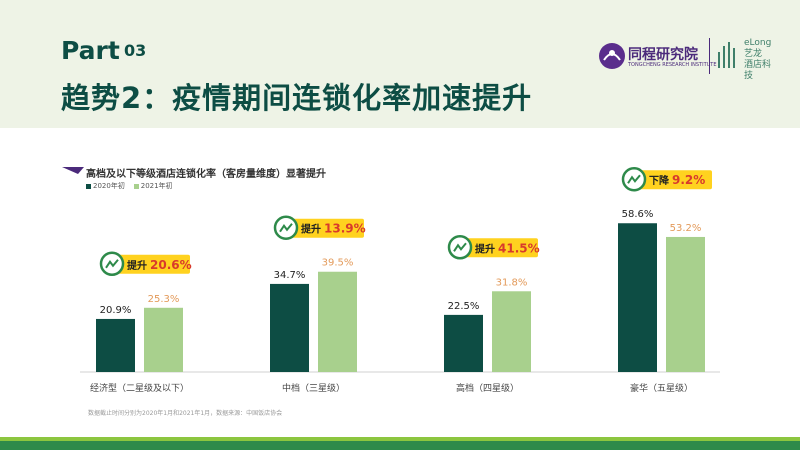 This screenshot has width=800, height=450. I want to click on change-direction-2: 提升, so click(485, 248).